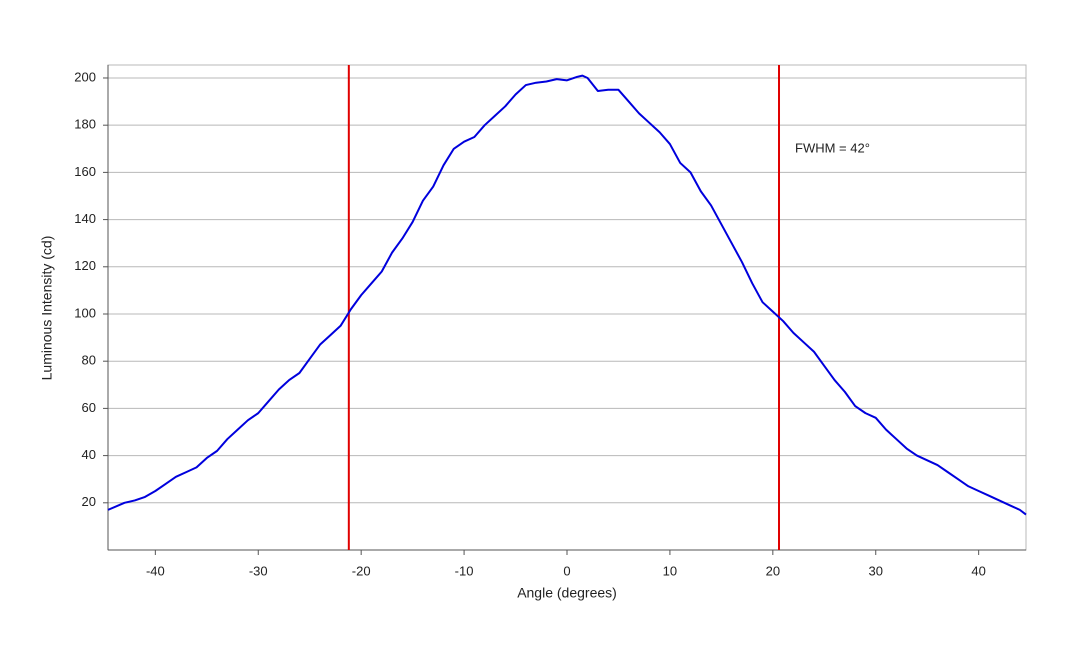  What do you see at coordinates (876, 570) in the screenshot?
I see `x-tick-label: 30` at bounding box center [876, 570].